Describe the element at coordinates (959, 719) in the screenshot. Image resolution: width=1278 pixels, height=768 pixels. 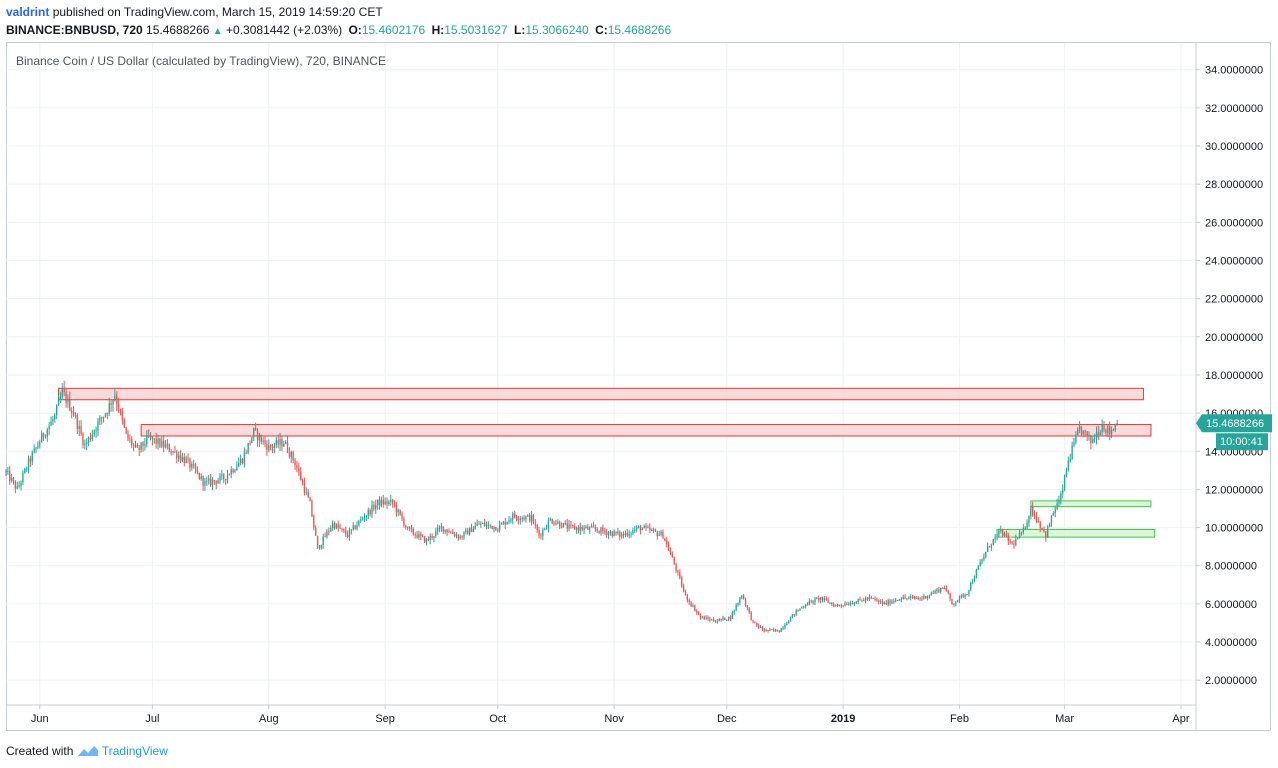
I see `time-tick-label: Feb` at that location.